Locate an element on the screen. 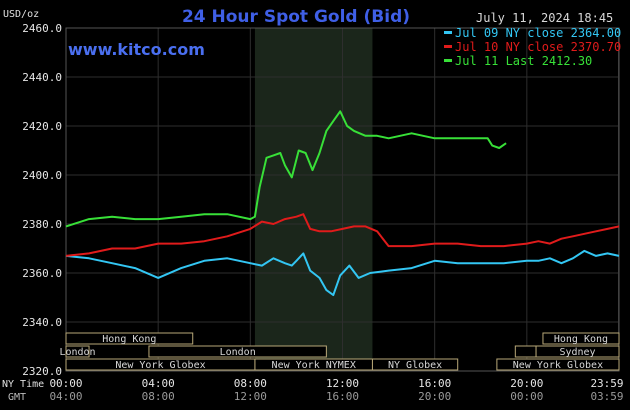 The height and width of the screenshot is (410, 630). chart-title: 24 Hour Spot Gold (Bid) is located at coordinates (296, 17).